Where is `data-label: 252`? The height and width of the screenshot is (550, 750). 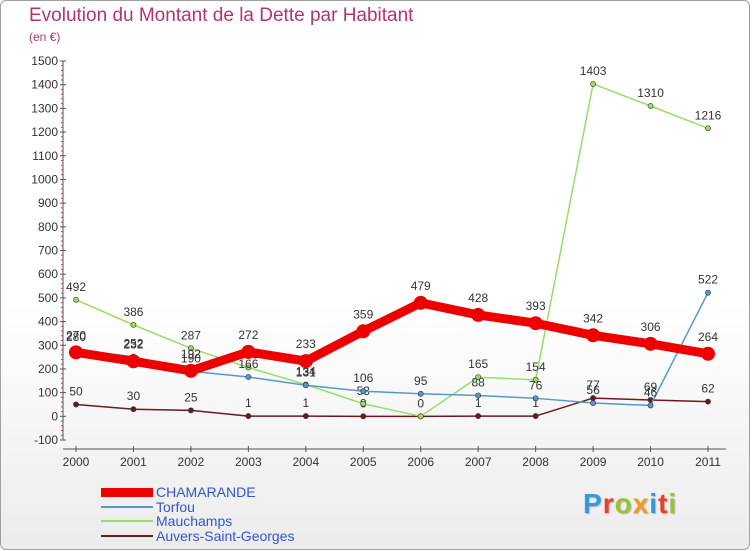 data-label: 252 is located at coordinates (133, 344).